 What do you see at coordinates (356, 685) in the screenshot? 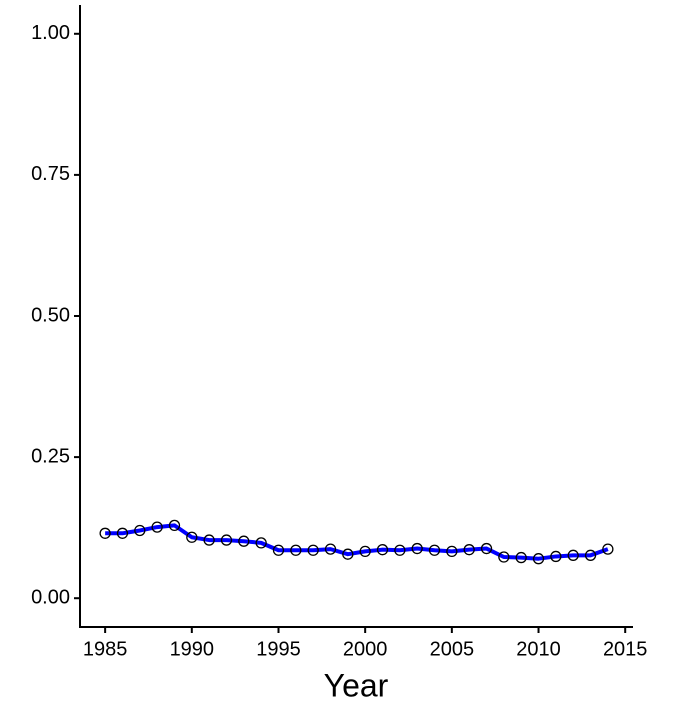
I see `x-axis-title: Year` at bounding box center [356, 685].